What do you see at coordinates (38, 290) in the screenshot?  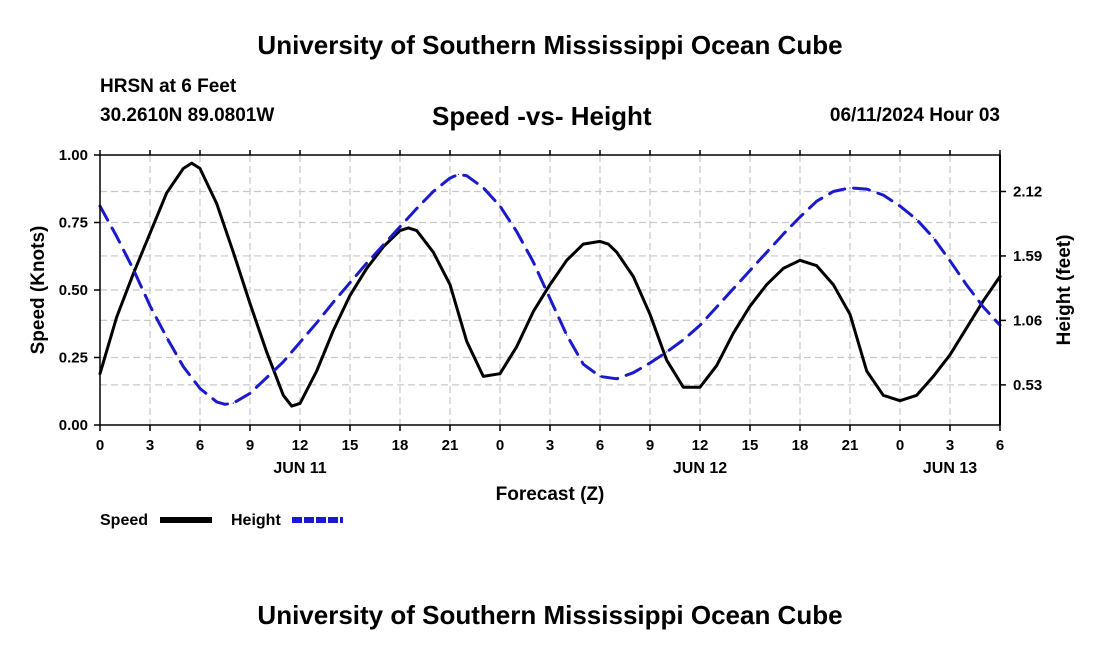 I see `y-axis-label: Speed (Knots)` at bounding box center [38, 290].